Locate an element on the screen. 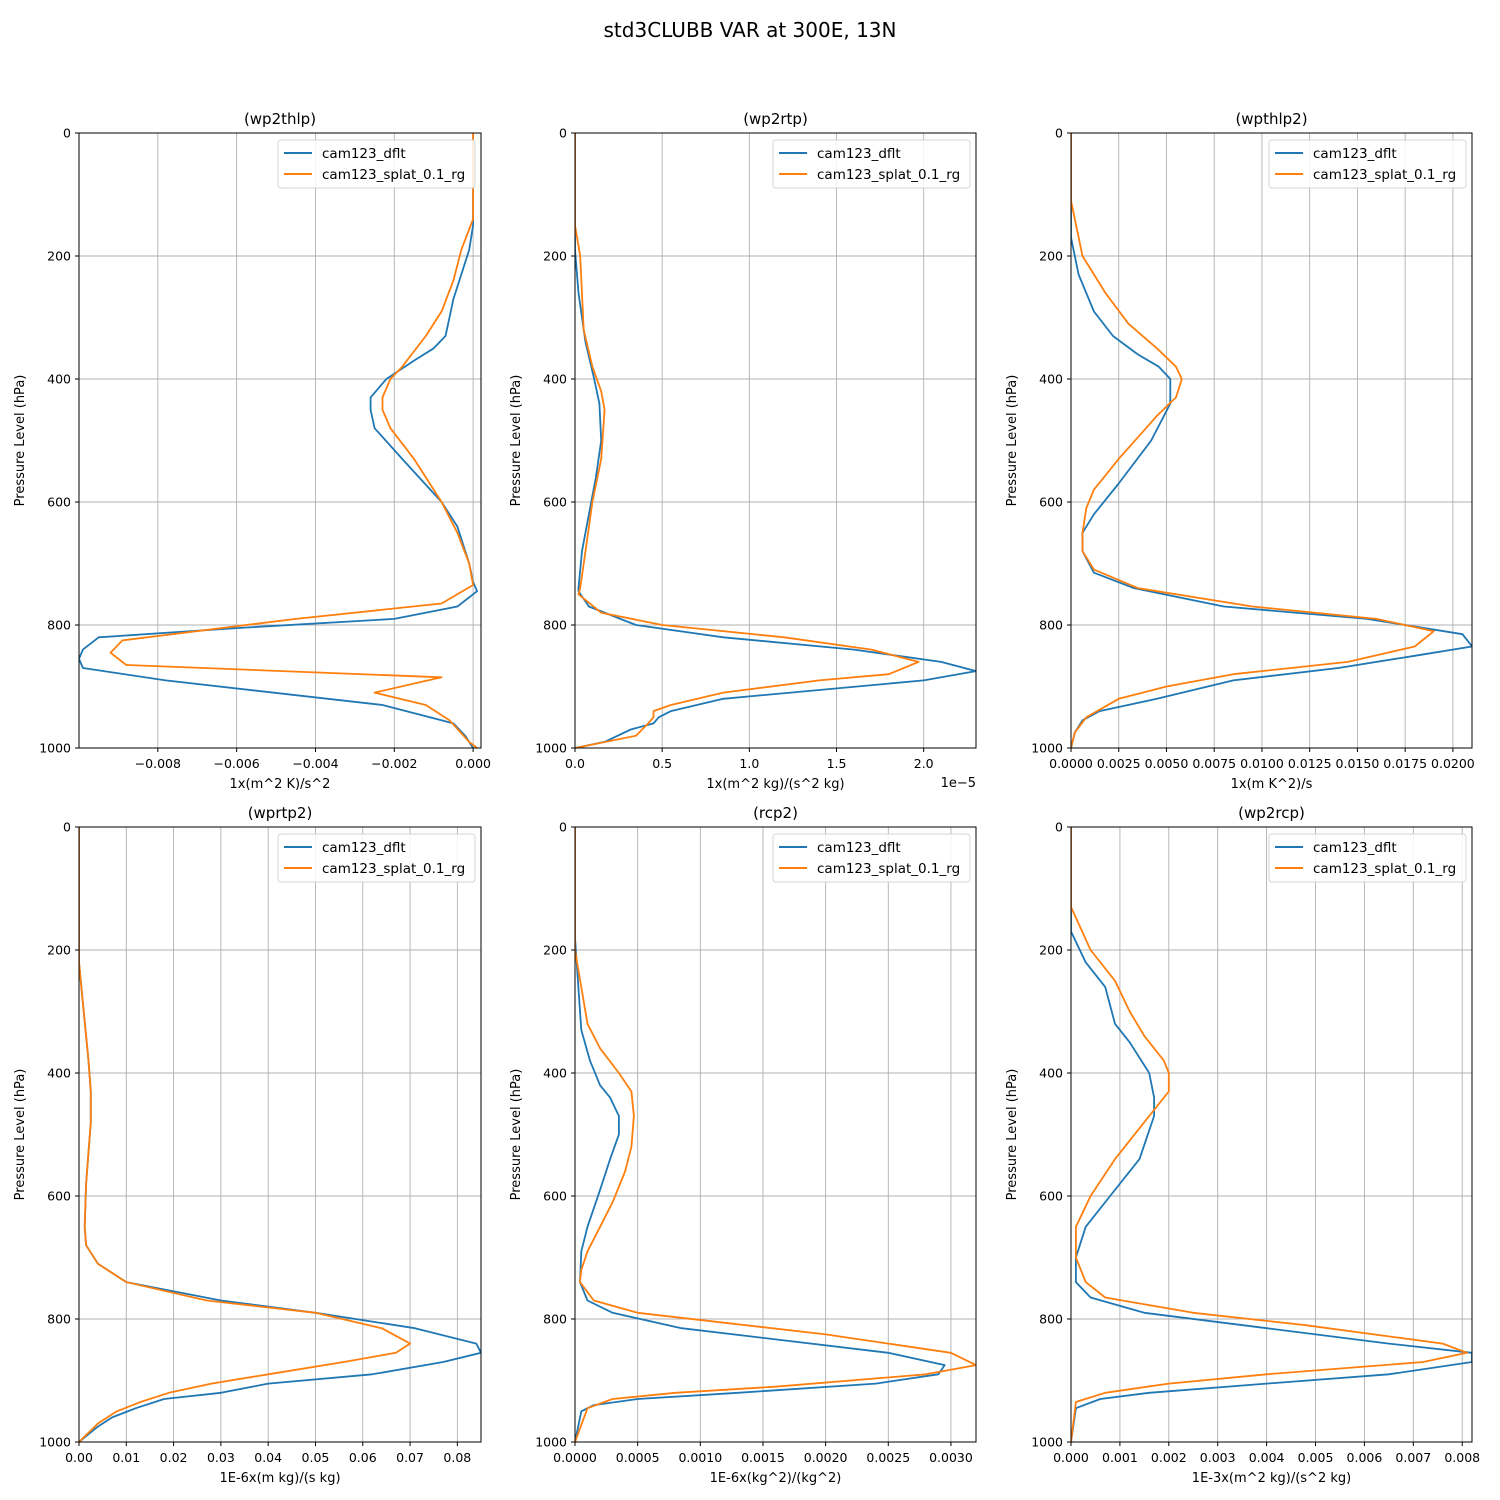 This screenshot has height=1500, width=1500. x-tick-label: 0.07 is located at coordinates (410, 1457).